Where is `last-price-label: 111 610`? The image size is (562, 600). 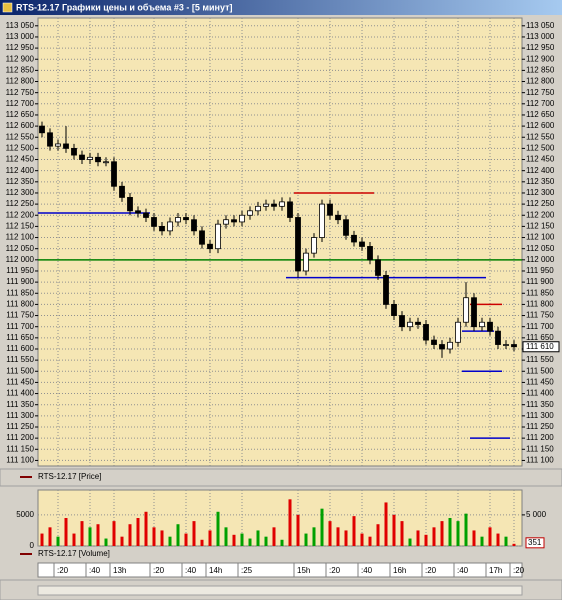
last-price-label: 111 610 is located at coordinates (540, 346).